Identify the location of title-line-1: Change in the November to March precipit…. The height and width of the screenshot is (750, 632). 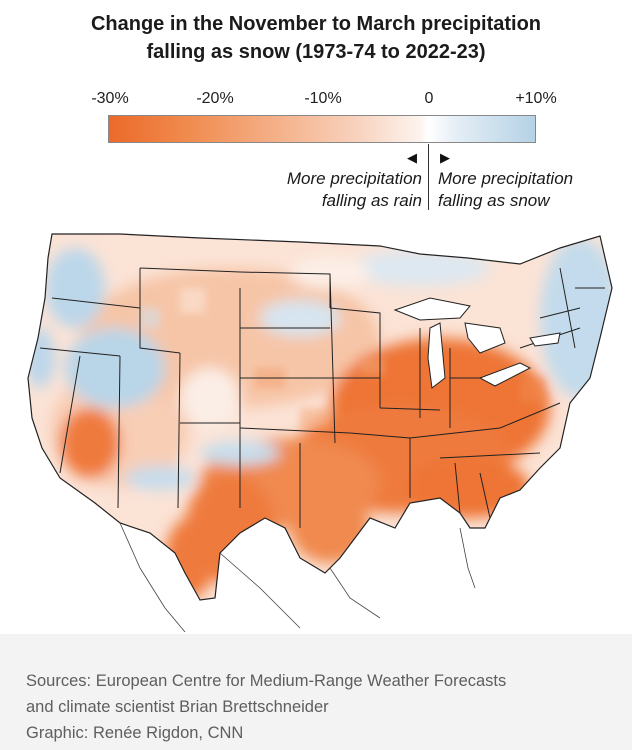
(316, 24).